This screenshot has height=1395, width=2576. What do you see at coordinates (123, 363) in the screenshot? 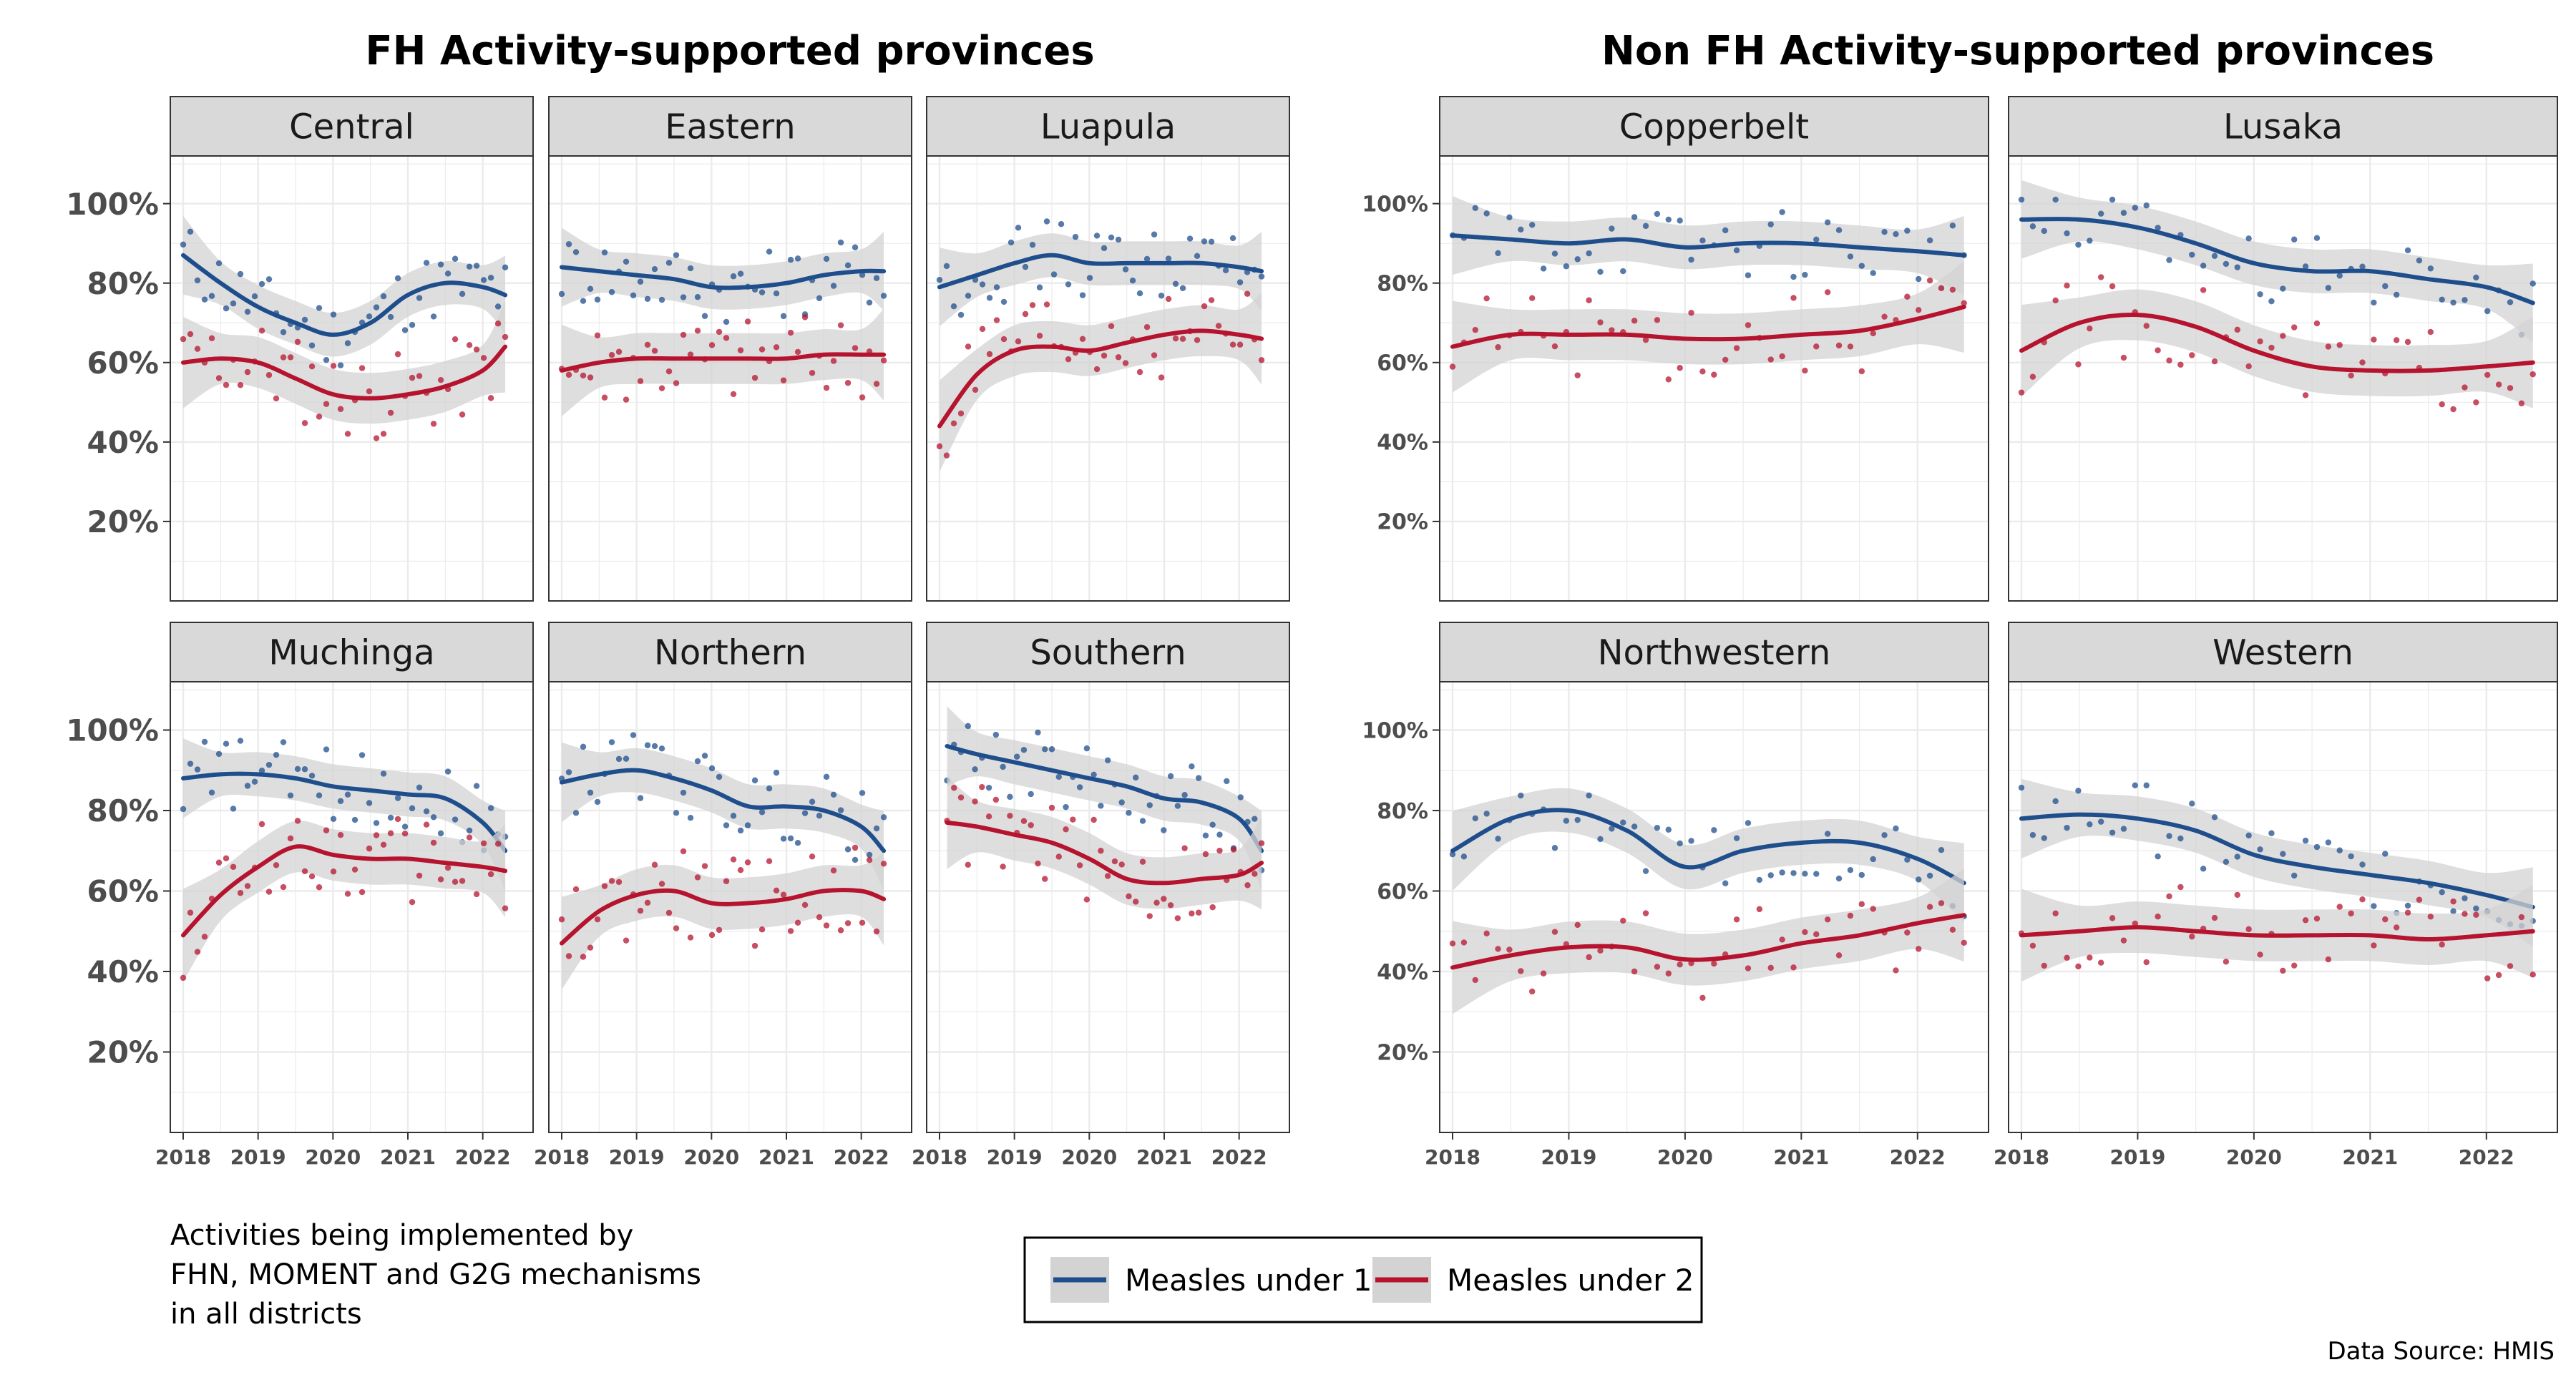
I see `y-tick-label: 60%` at bounding box center [123, 363].